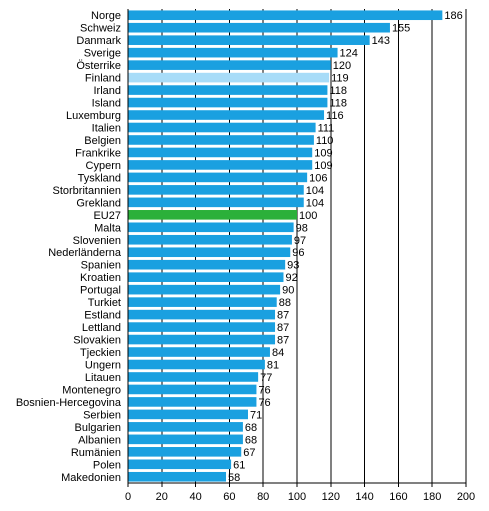  What do you see at coordinates (100, 291) in the screenshot?
I see `category-label: Portugal` at bounding box center [100, 291].